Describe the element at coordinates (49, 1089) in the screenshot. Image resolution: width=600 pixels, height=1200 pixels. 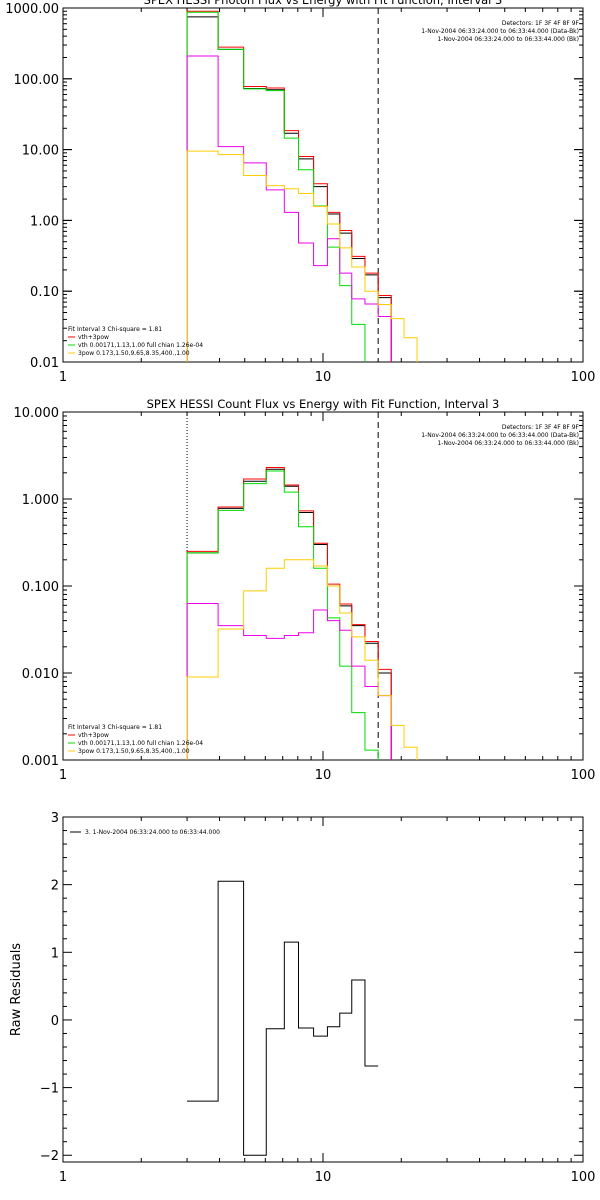
I see `y-tick-label: −1` at that location.